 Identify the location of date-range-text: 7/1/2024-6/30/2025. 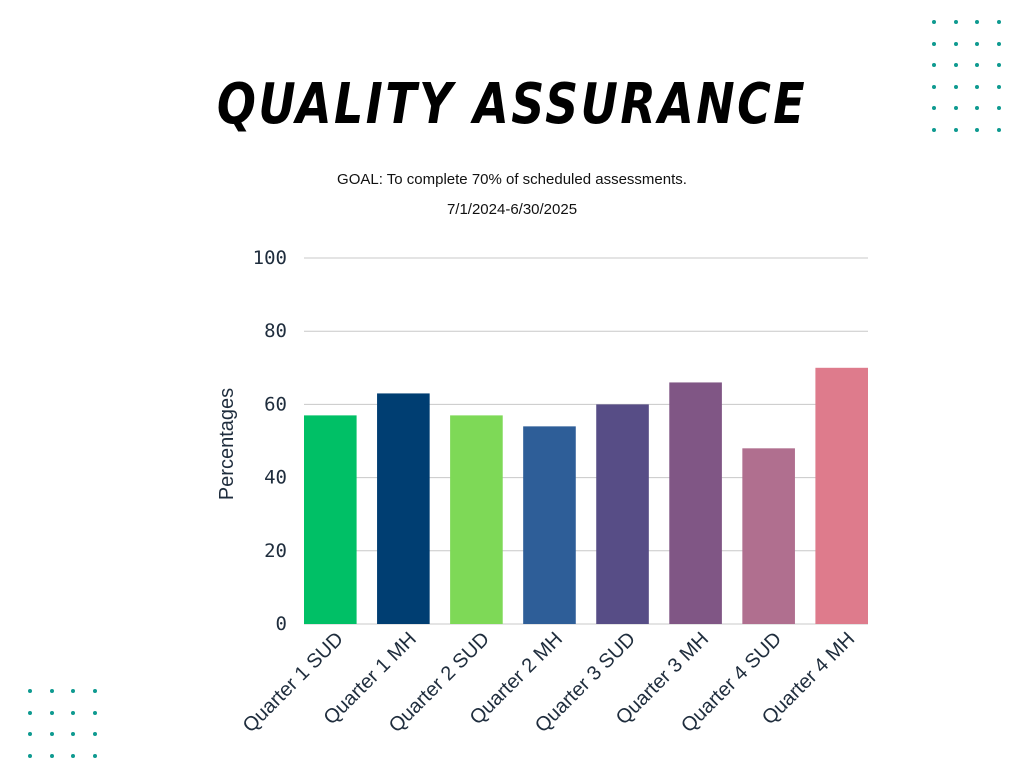
(512, 209).